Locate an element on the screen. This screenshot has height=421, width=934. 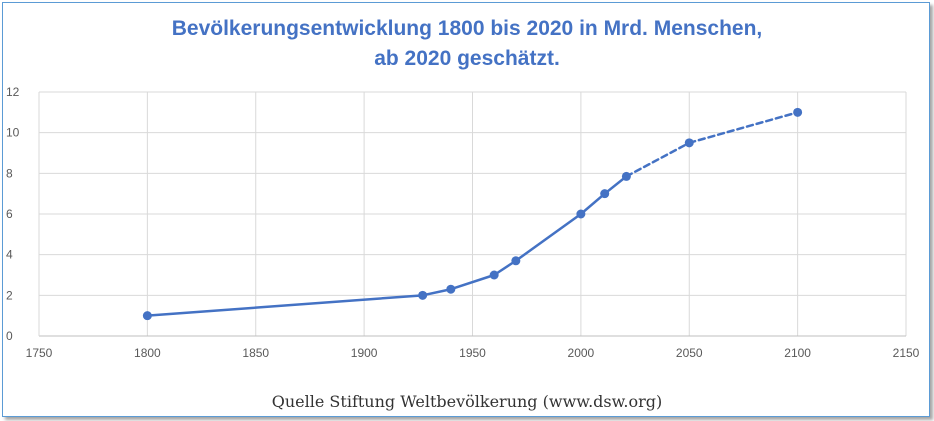
x-tick-label: 2000 is located at coordinates (581, 353).